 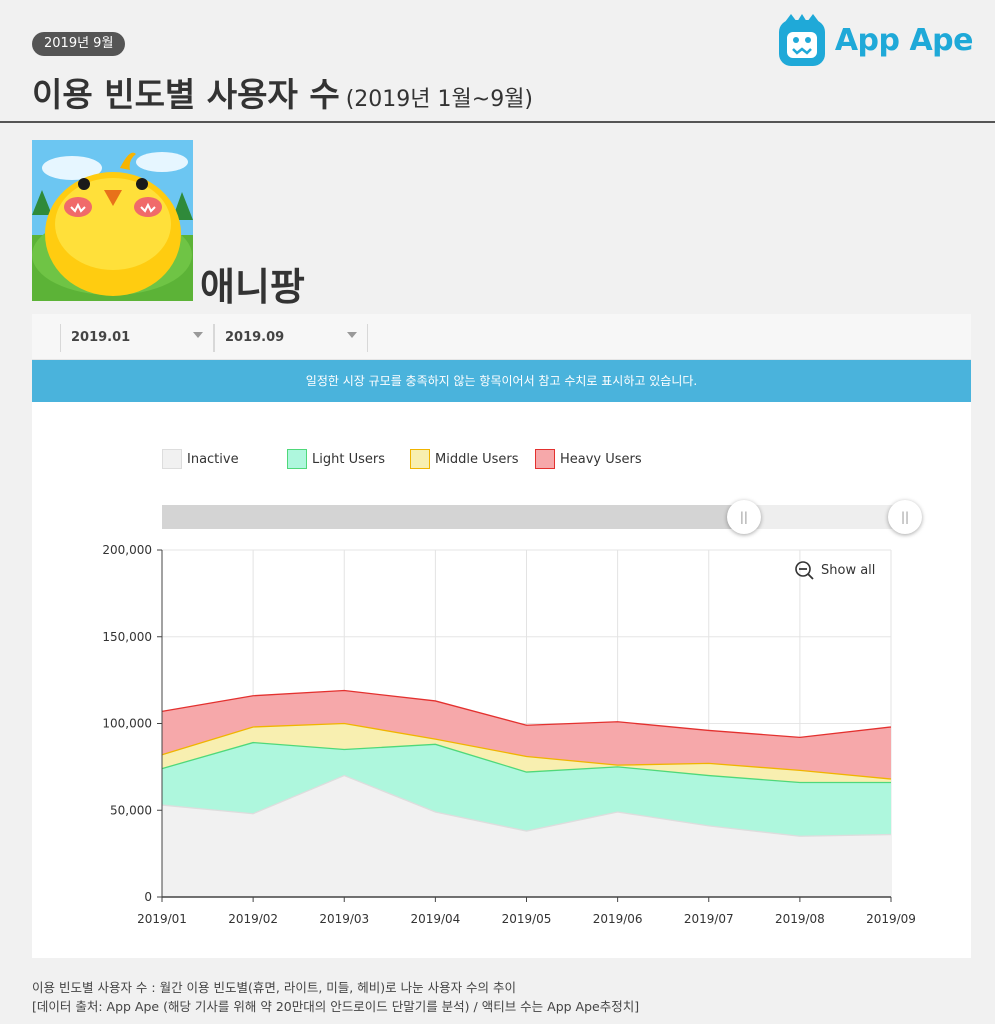 I want to click on area-middle-users, so click(x=526, y=753).